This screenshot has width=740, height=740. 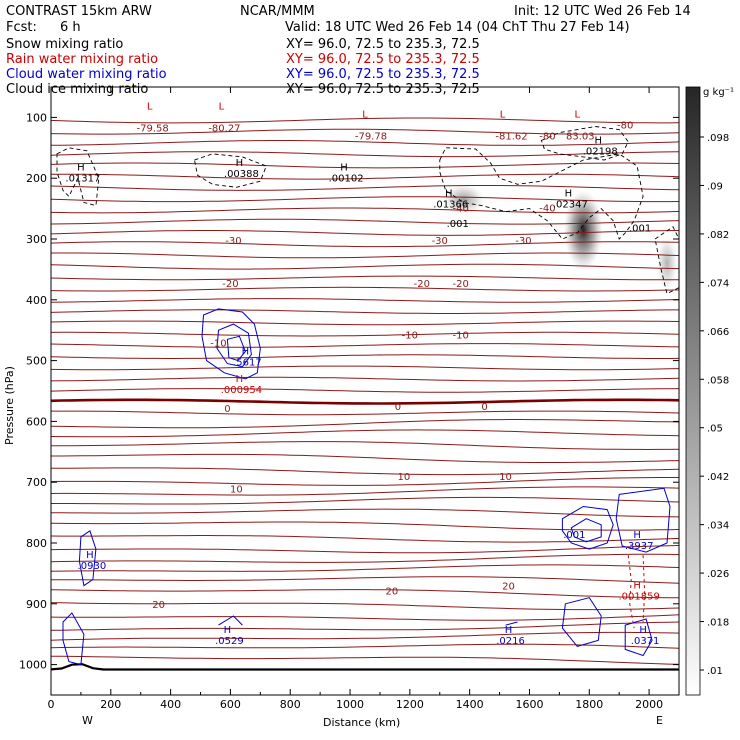 I want to click on isotherm-label-7: -40, so click(x=461, y=208).